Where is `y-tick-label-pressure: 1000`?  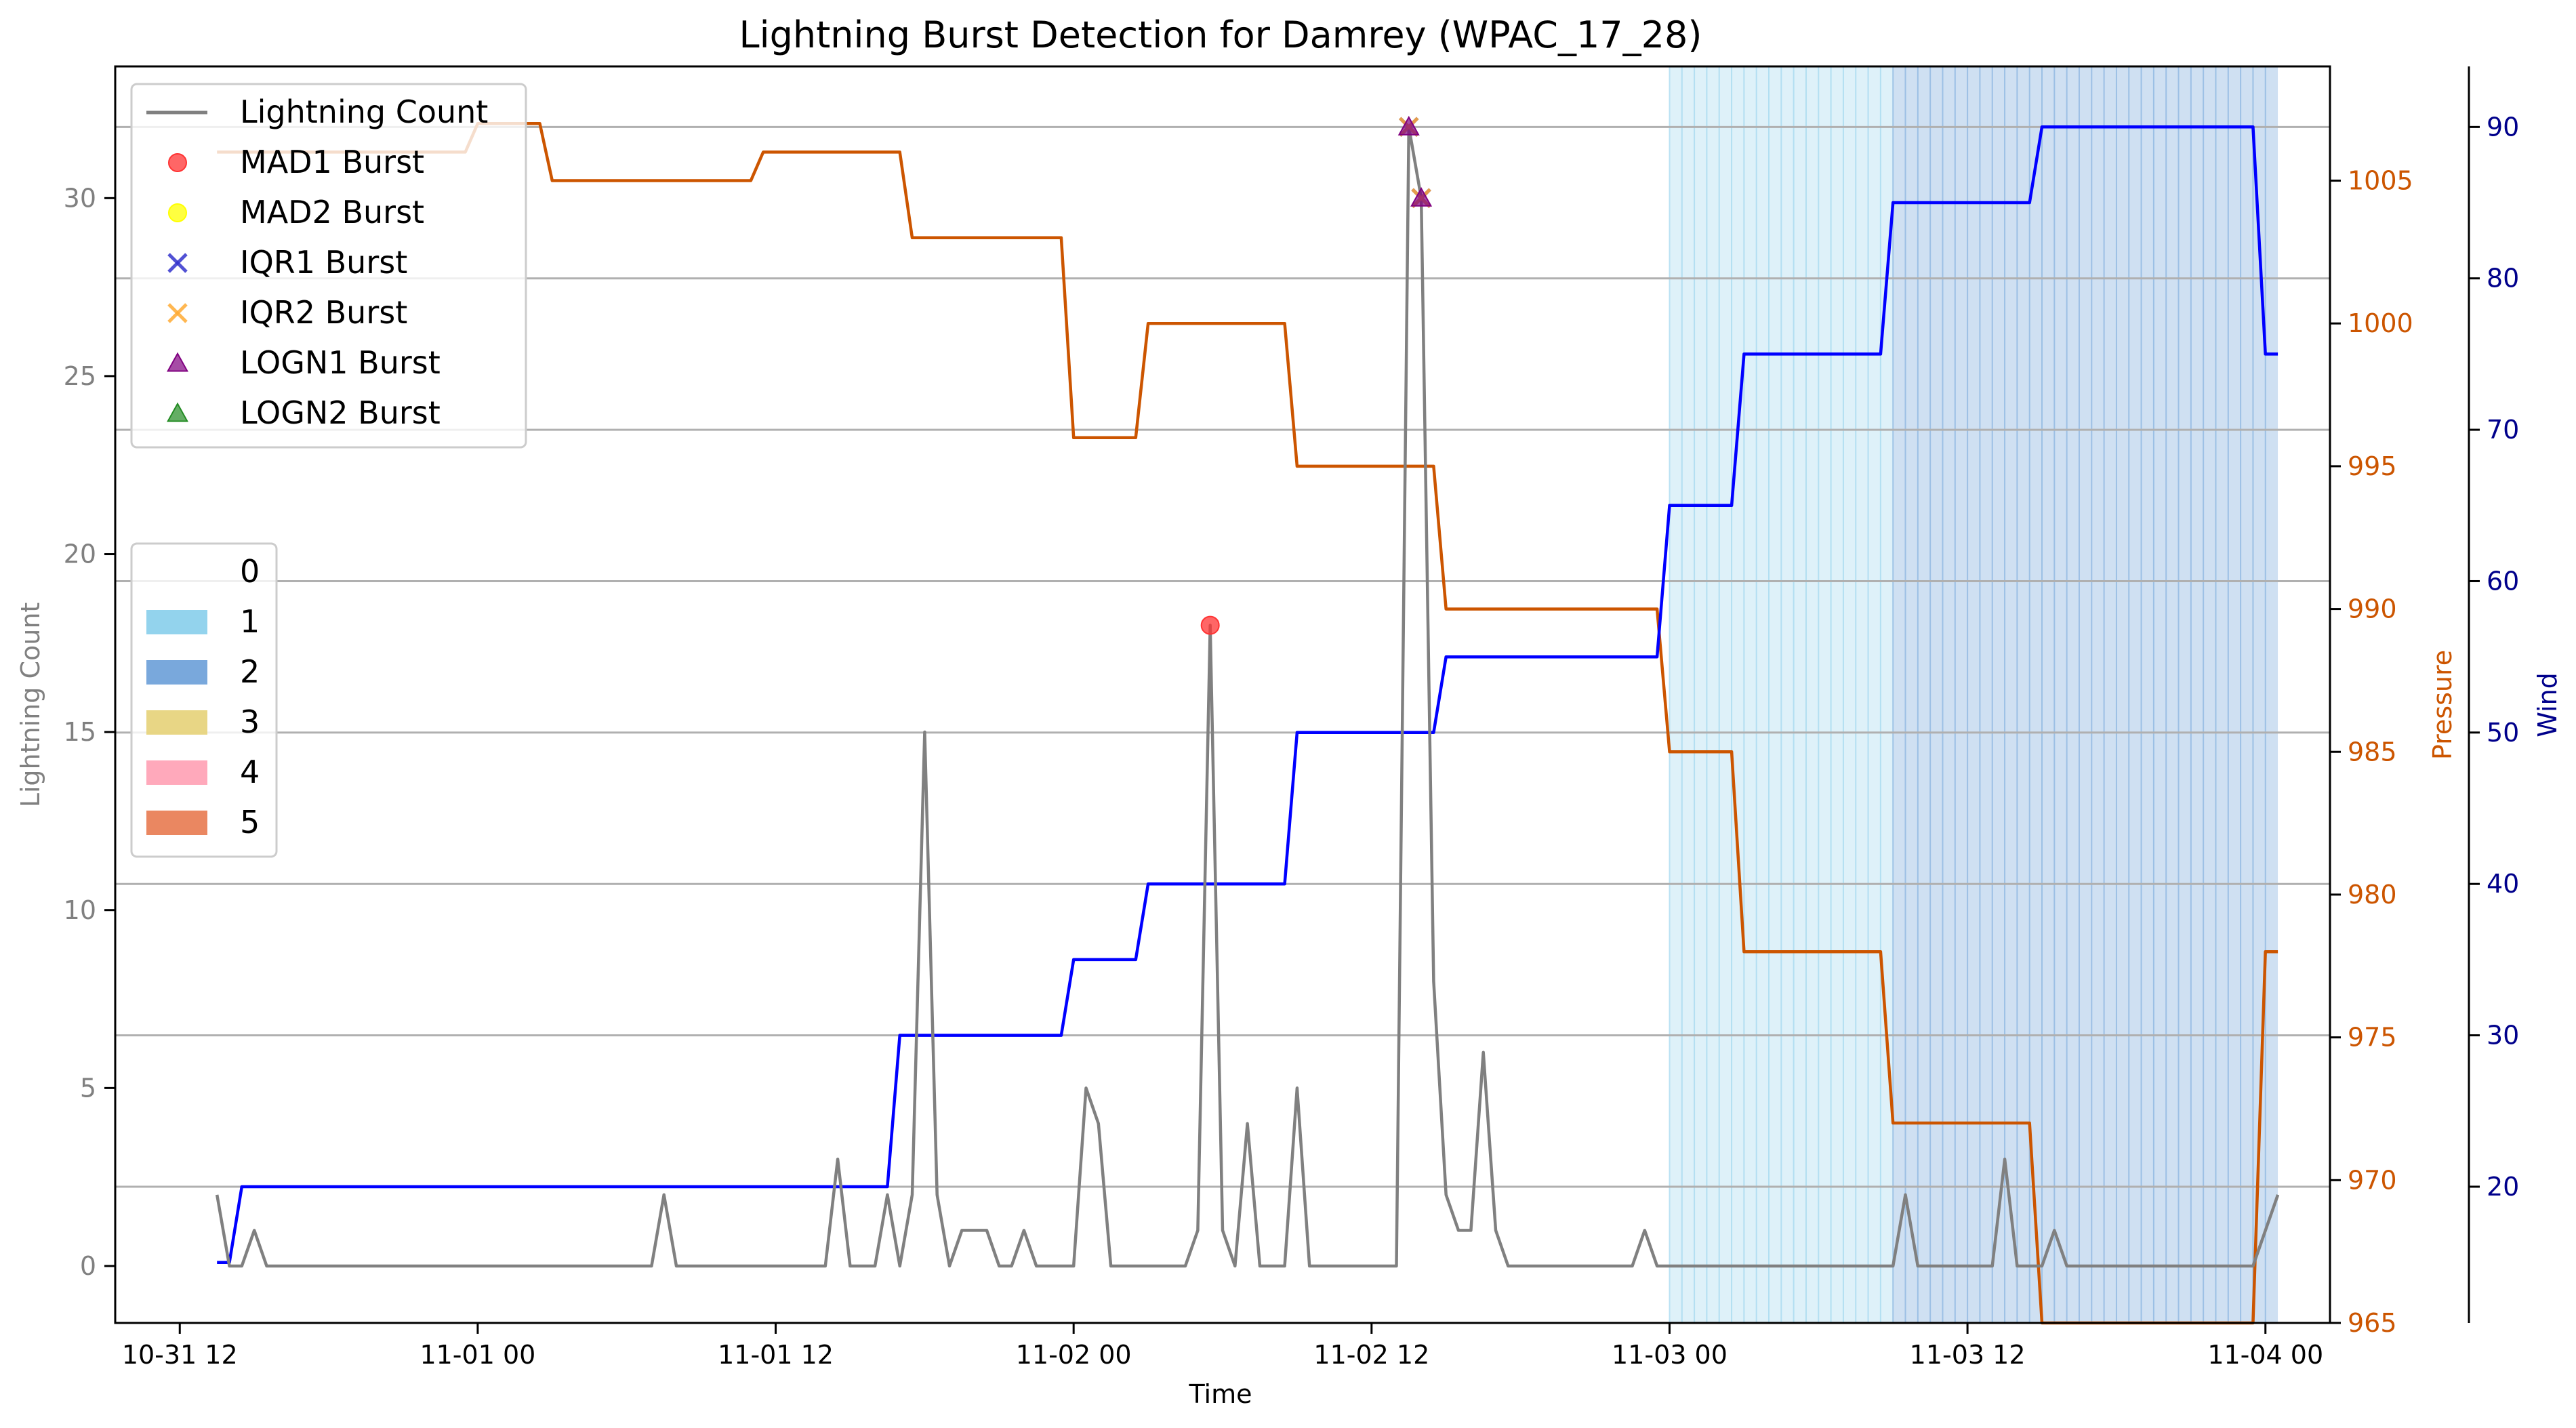 y-tick-label-pressure: 1000 is located at coordinates (2380, 323).